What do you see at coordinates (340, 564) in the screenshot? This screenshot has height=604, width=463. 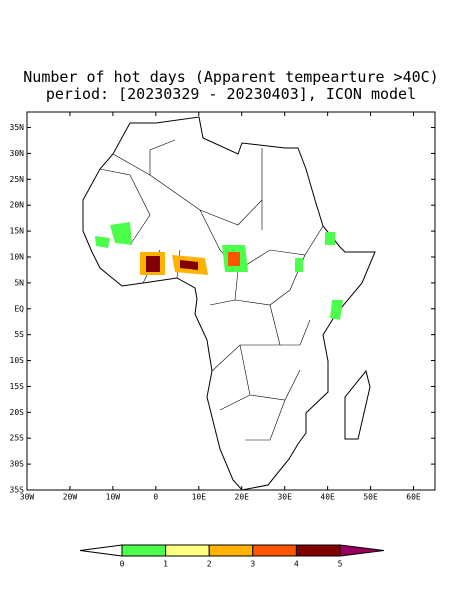 I see `colorbar-label: 5` at bounding box center [340, 564].